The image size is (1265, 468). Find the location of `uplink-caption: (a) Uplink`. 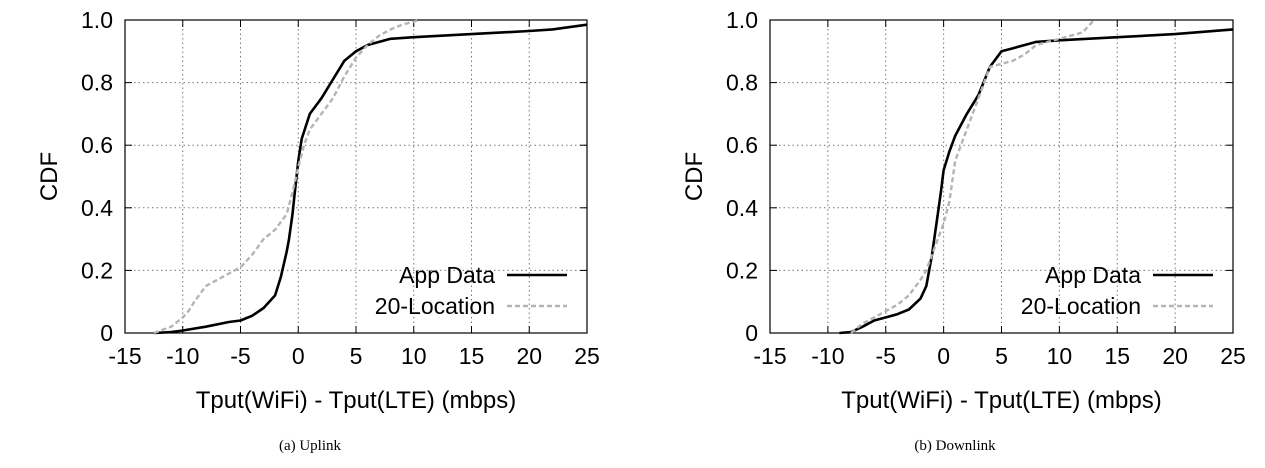

uplink-caption: (a) Uplink is located at coordinates (310, 446).